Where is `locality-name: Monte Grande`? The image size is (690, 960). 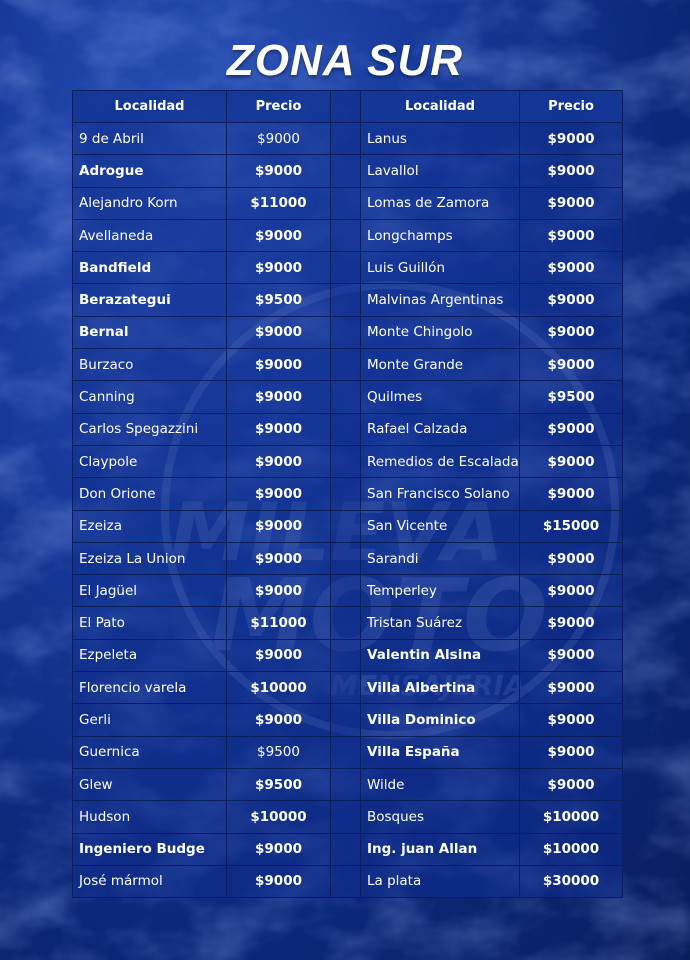 locality-name: Monte Grande is located at coordinates (440, 365).